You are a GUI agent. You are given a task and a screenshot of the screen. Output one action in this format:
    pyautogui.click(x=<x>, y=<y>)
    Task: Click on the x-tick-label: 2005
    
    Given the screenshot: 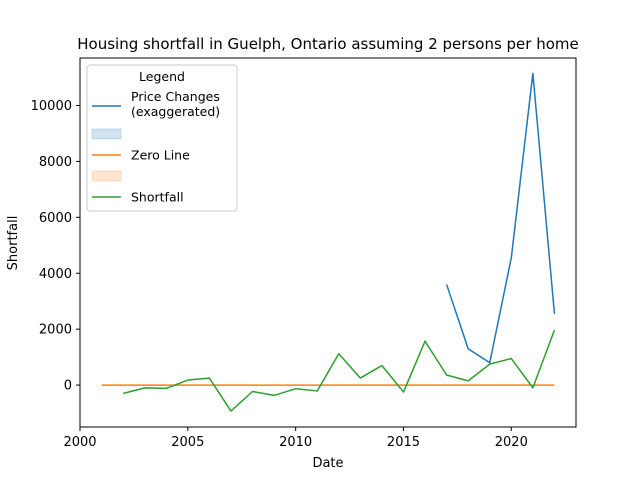 What is the action you would take?
    pyautogui.click(x=187, y=442)
    